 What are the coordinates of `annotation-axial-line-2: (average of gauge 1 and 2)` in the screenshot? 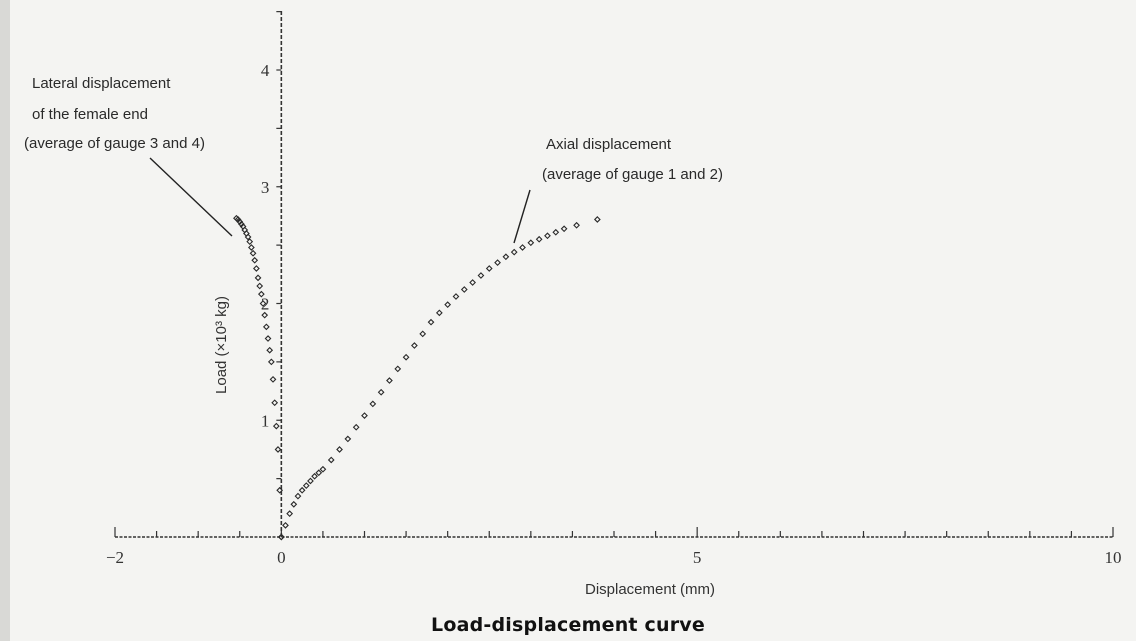 It's located at (632, 174).